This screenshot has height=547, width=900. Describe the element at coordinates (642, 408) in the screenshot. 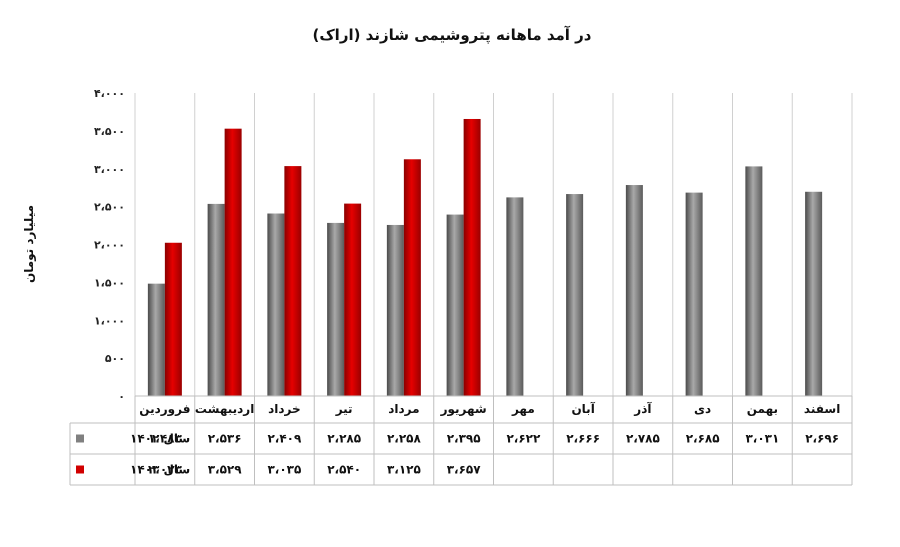

I see `category-label: آذر` at that location.